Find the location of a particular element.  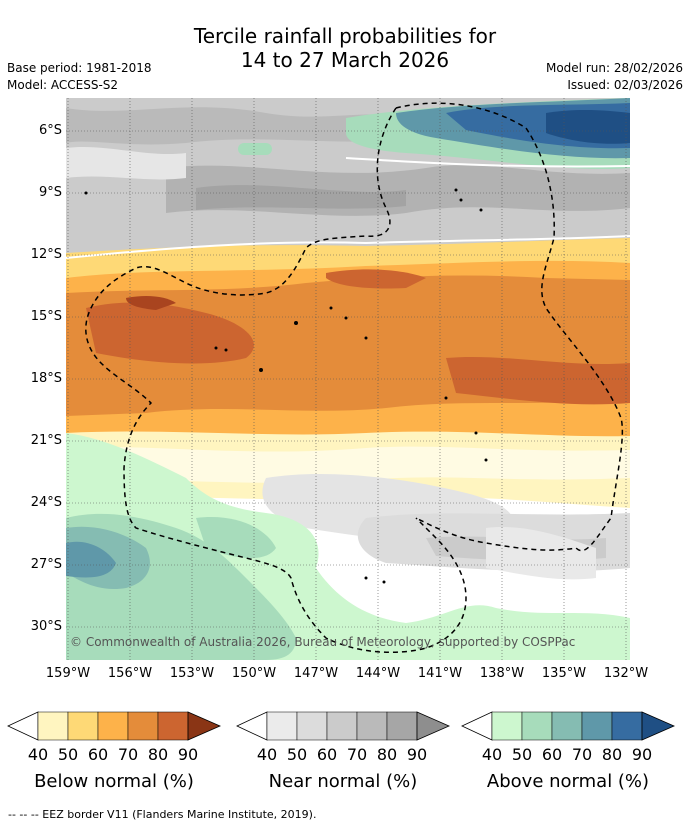

model-run: Model run: 28/02/2026 is located at coordinates (614, 68).